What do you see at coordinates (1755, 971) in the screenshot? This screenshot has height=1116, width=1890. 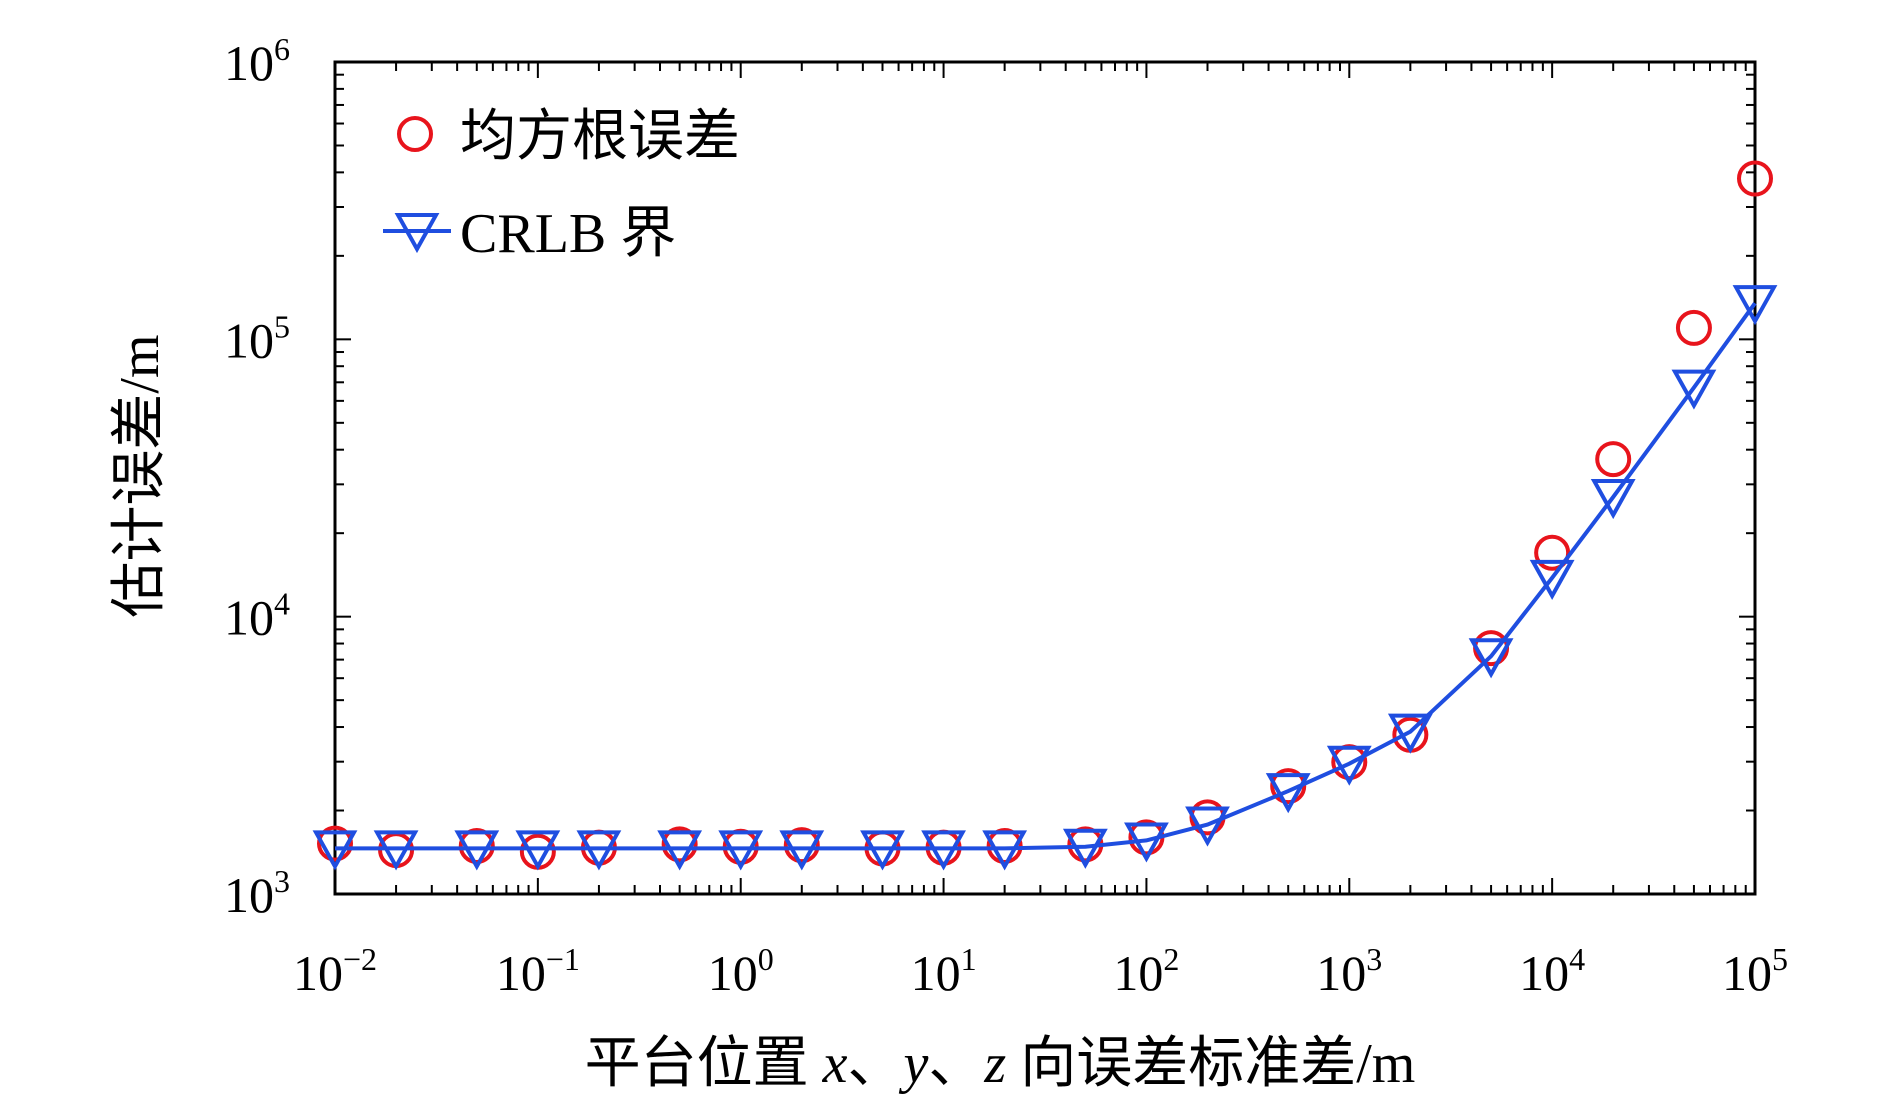 I see `x-tick-label: 10⁵` at bounding box center [1755, 971].